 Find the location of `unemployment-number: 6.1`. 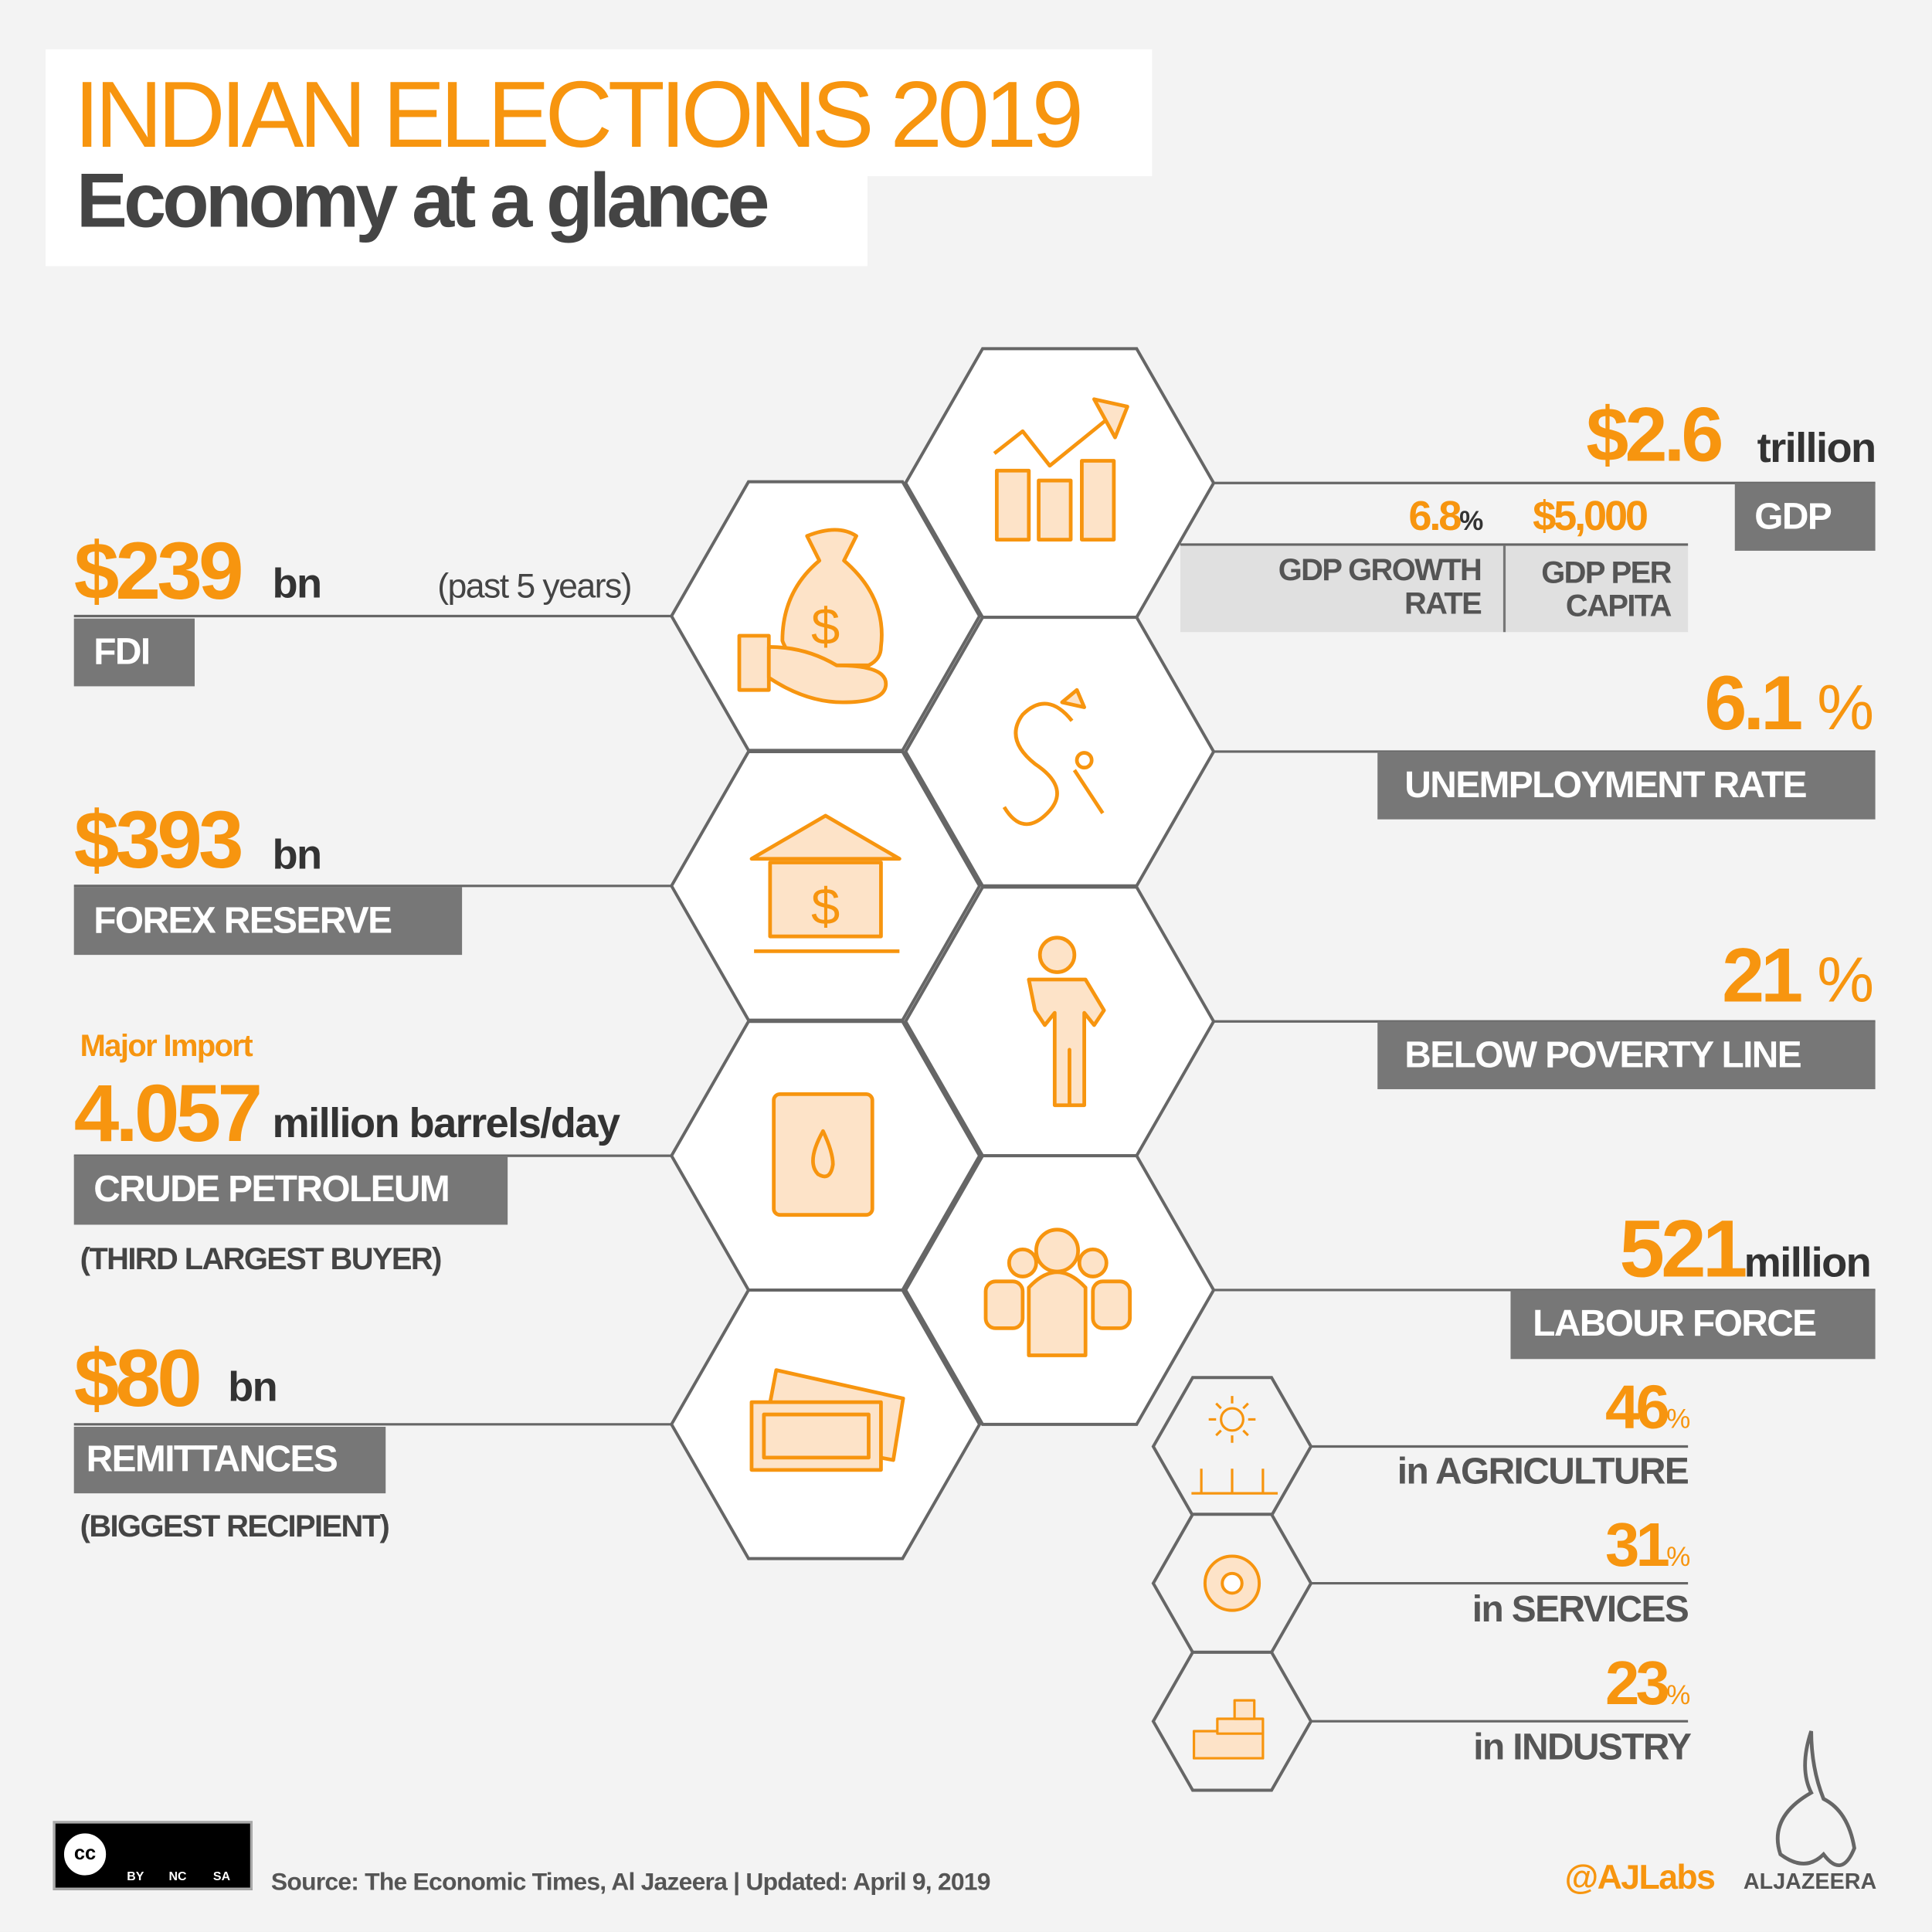

unemployment-number: 6.1 is located at coordinates (1753, 704).